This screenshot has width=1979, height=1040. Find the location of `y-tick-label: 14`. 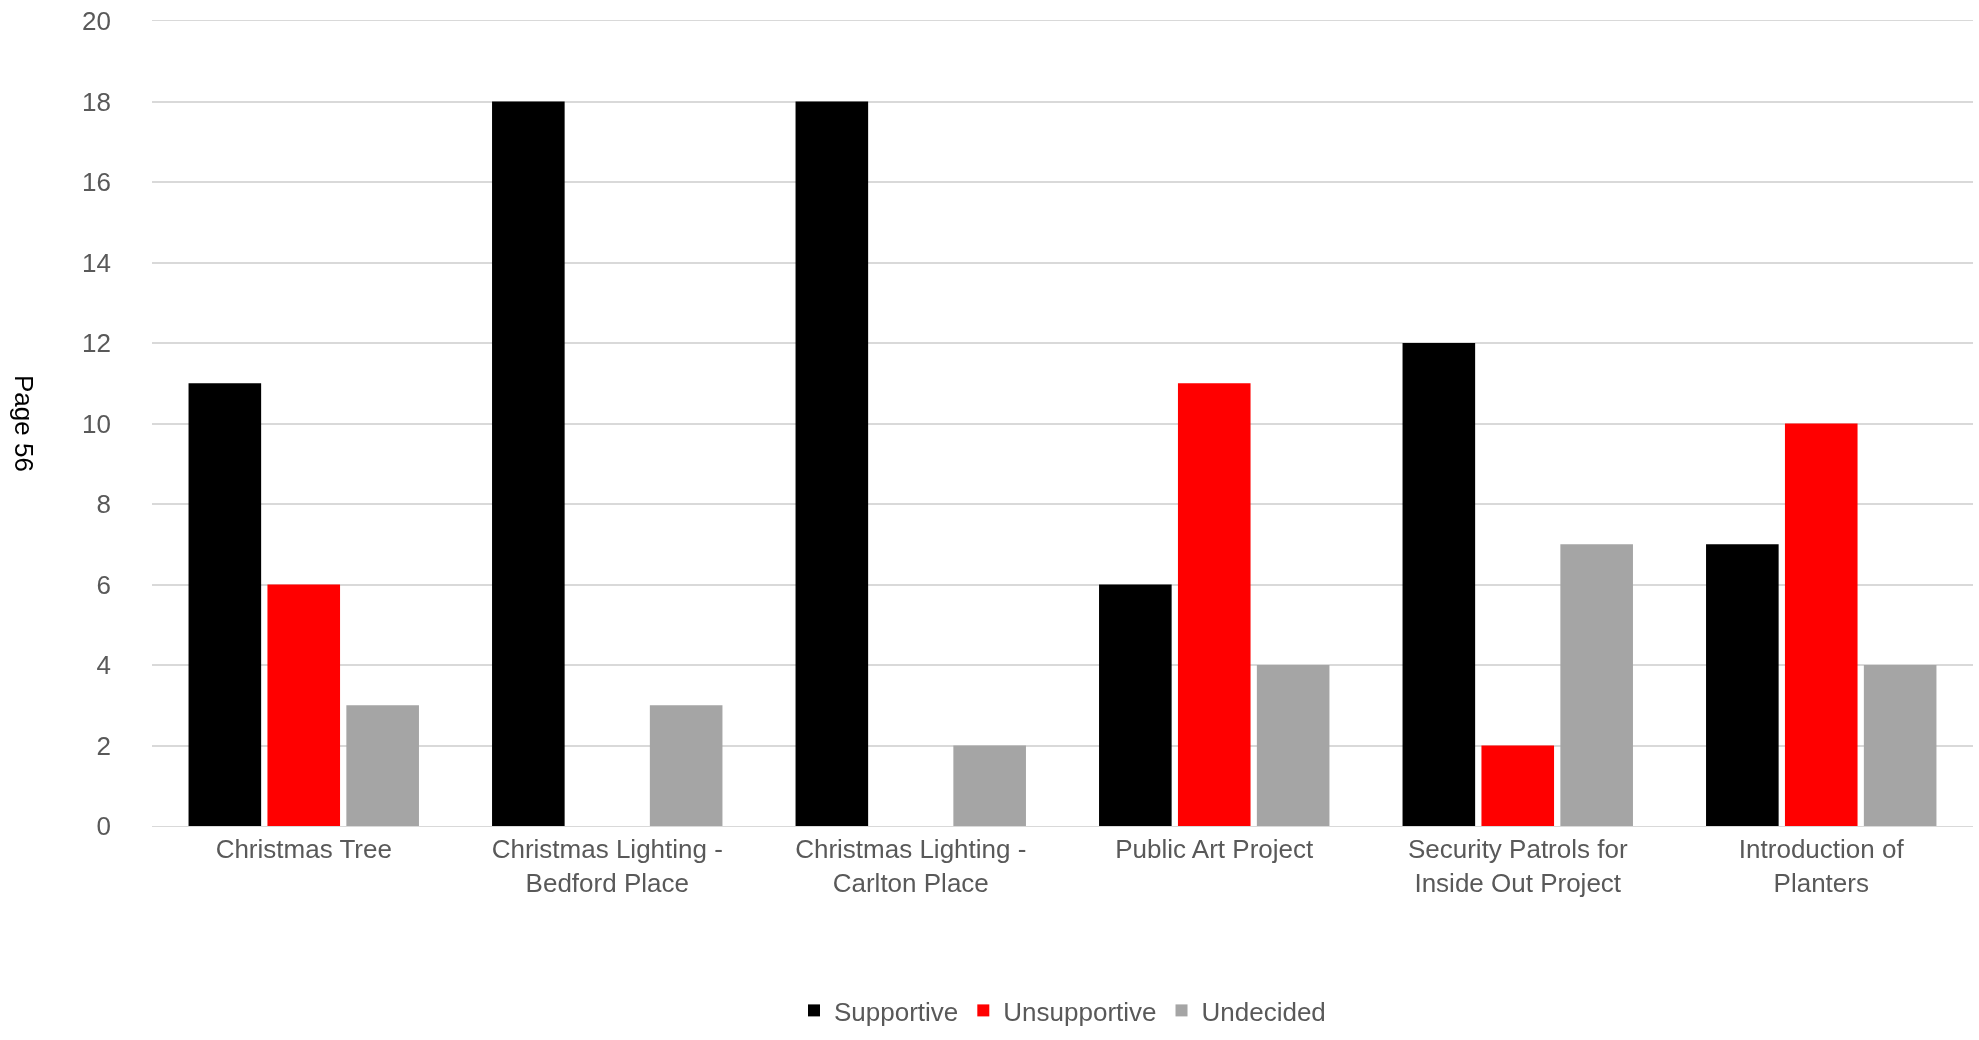

y-tick-label: 14 is located at coordinates (96, 262).